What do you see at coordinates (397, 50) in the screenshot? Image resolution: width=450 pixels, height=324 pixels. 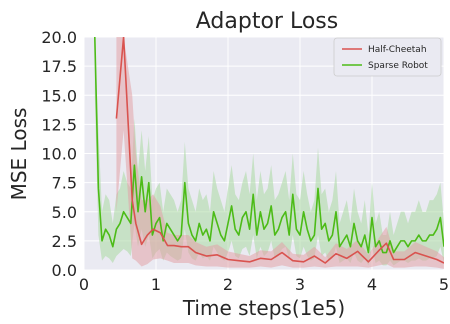 I see `legend-label-half-cheetah: Half-Cheetah` at bounding box center [397, 50].